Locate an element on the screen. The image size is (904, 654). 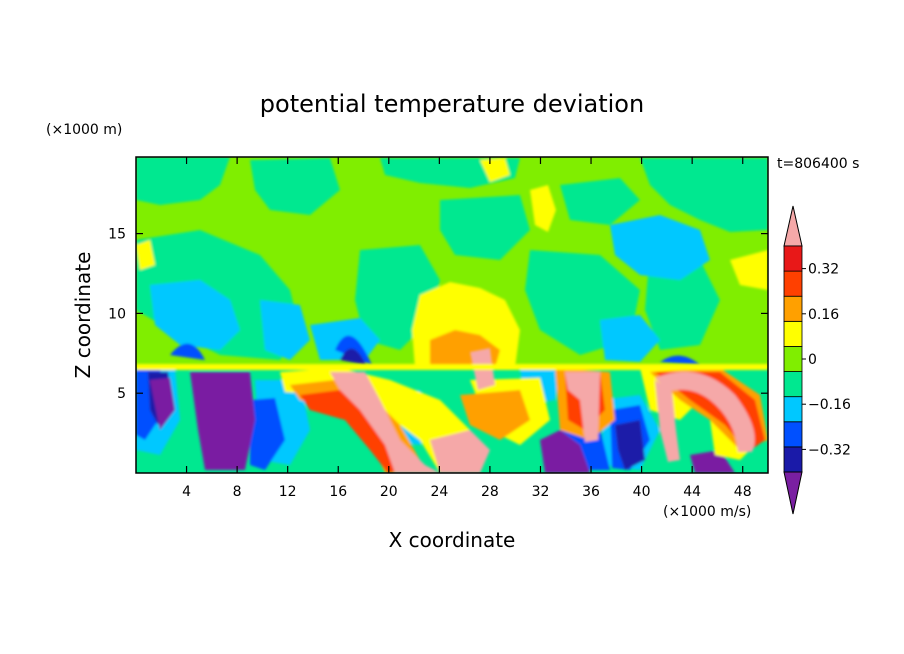
field-cold-column-purple is located at coordinates (442, 422).